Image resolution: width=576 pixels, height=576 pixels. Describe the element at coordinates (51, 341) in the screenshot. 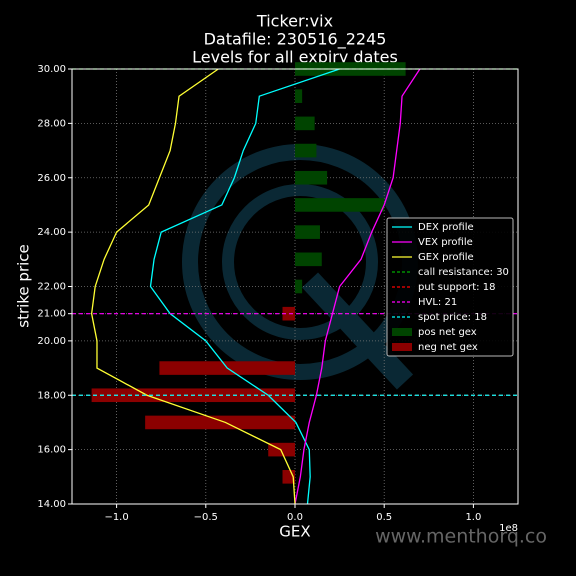

I see `y-tick-label: 20.00` at that location.